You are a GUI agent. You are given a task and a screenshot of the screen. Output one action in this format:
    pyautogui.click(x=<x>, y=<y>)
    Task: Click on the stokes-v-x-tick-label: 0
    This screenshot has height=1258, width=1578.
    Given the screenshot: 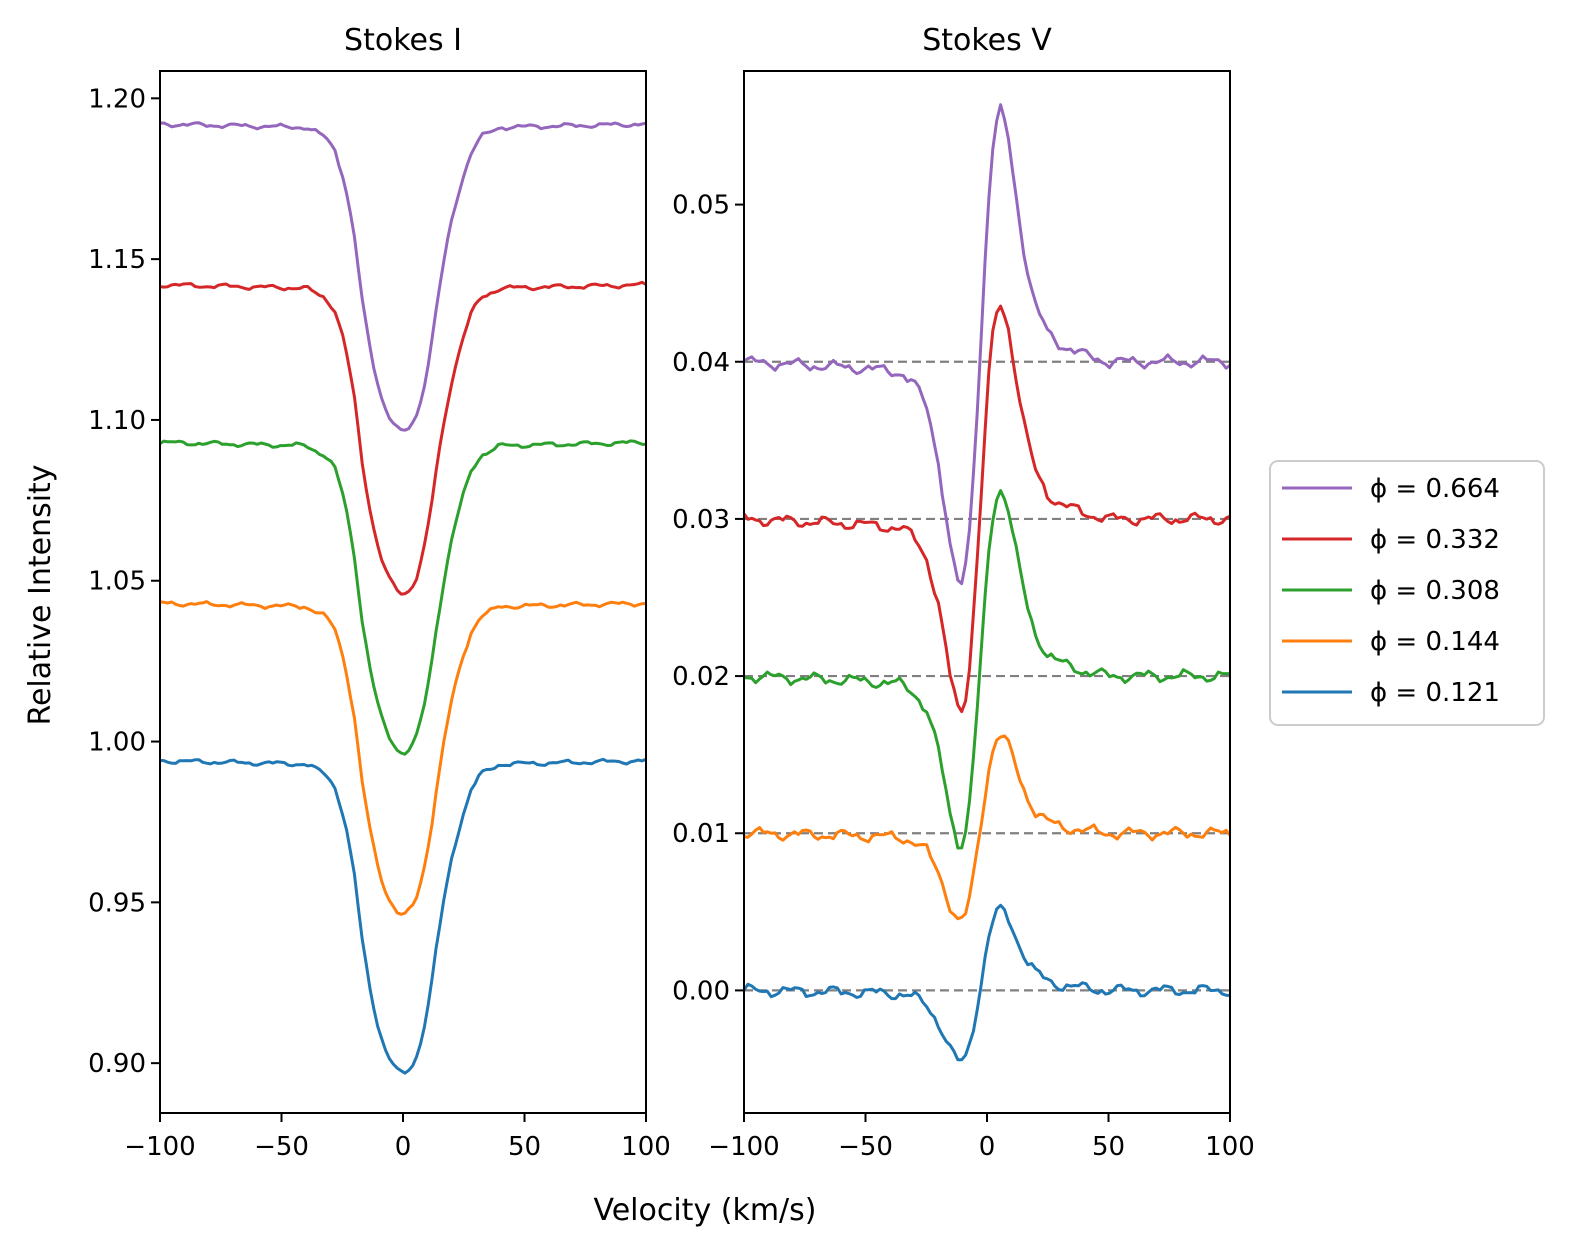 What is the action you would take?
    pyautogui.click(x=987, y=1147)
    